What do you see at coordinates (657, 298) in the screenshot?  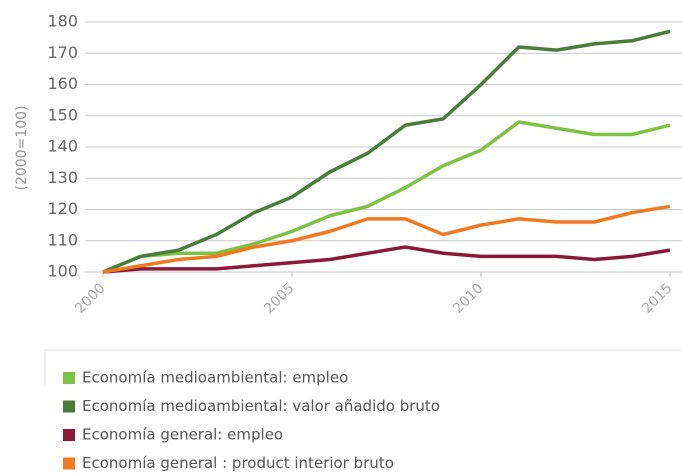 I see `x-tick-label: 2015` at bounding box center [657, 298].